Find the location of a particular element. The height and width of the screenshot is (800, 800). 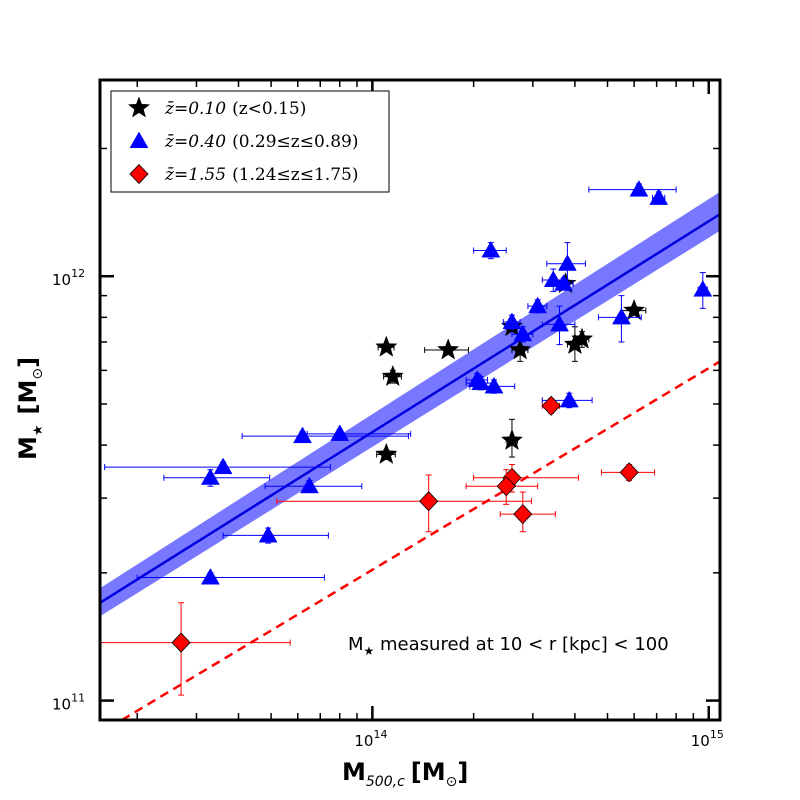

y-axis-label: M★[M⊙] is located at coordinates (30, 408).